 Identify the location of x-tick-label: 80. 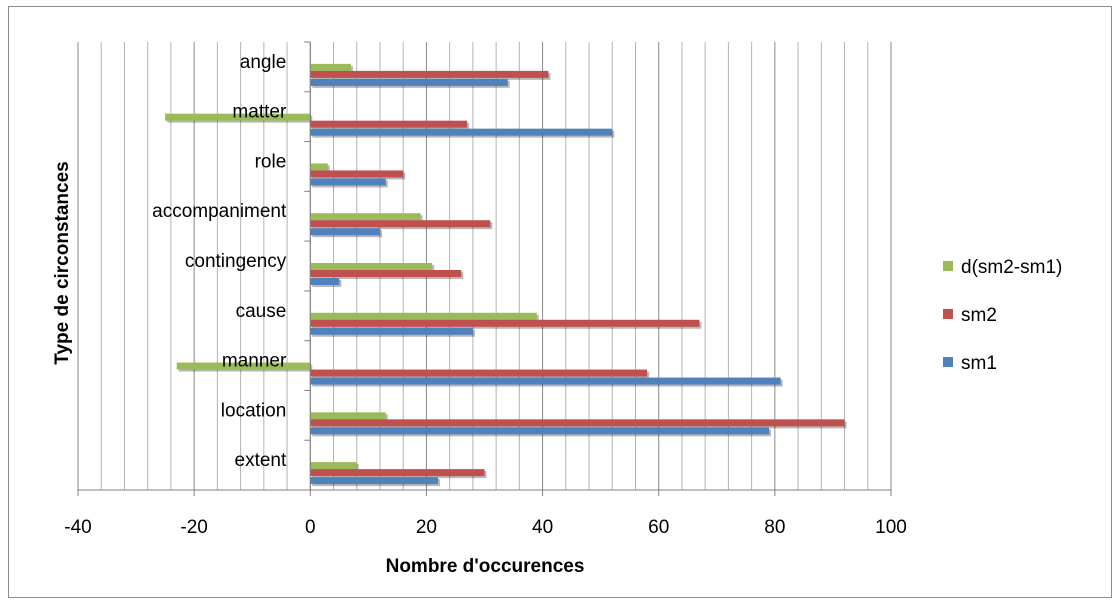
(774, 527).